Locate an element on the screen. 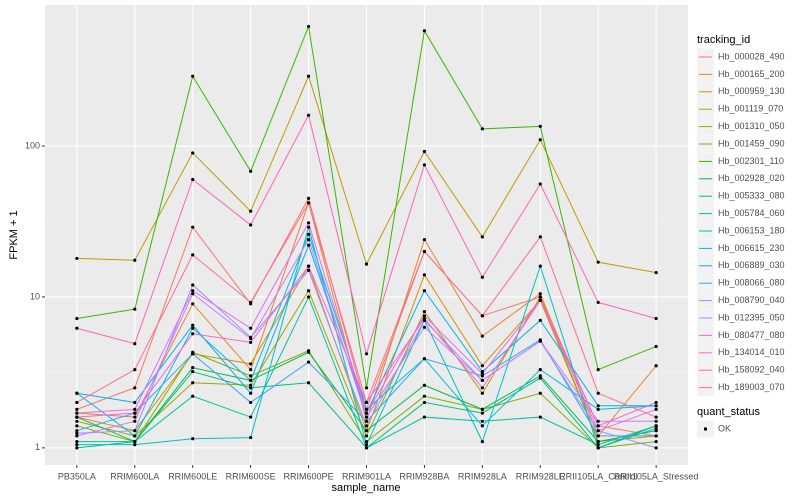 The height and width of the screenshot is (500, 800). legend-label: Hb_134014_010 is located at coordinates (751, 352).